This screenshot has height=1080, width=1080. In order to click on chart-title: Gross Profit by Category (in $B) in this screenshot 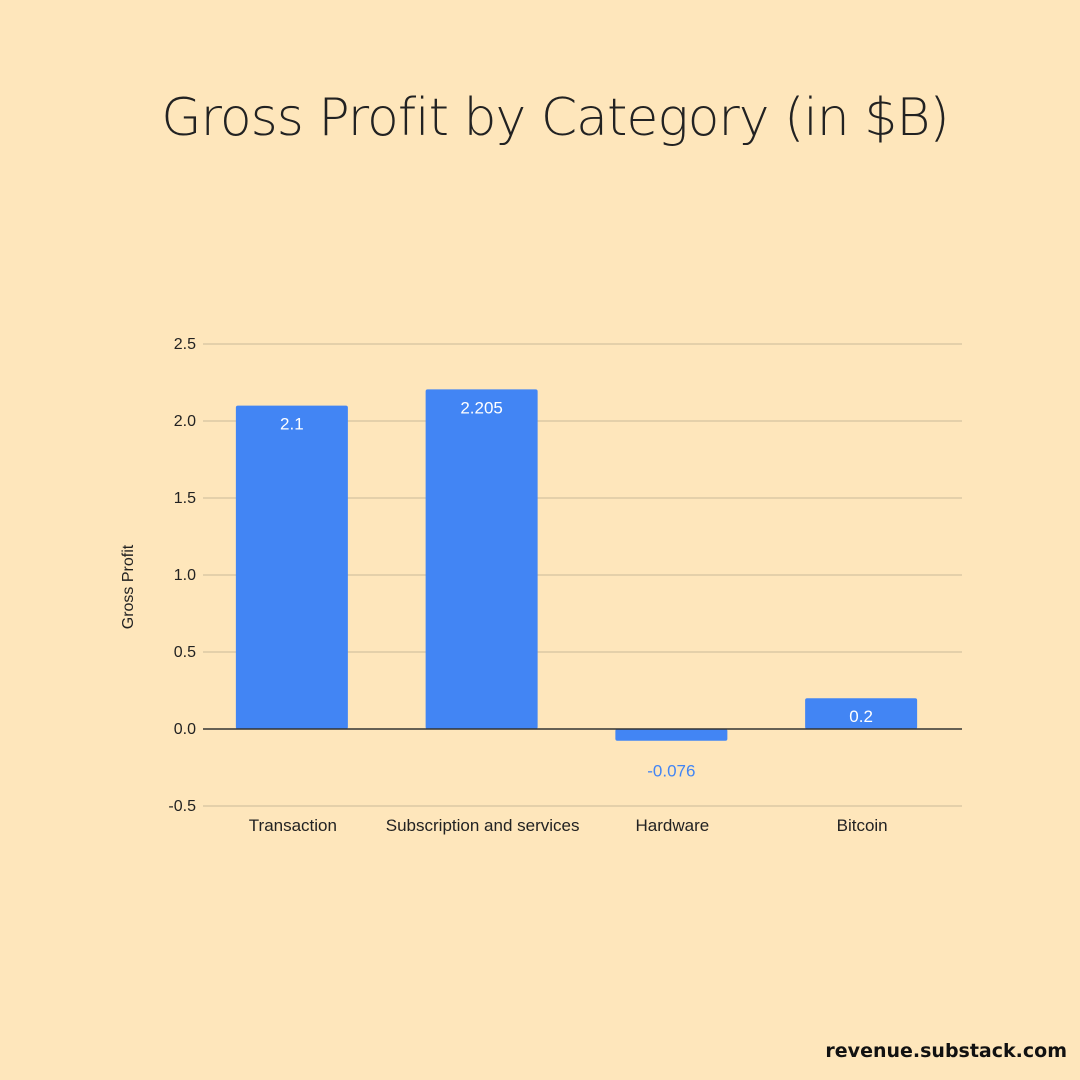, I will do `click(555, 118)`.